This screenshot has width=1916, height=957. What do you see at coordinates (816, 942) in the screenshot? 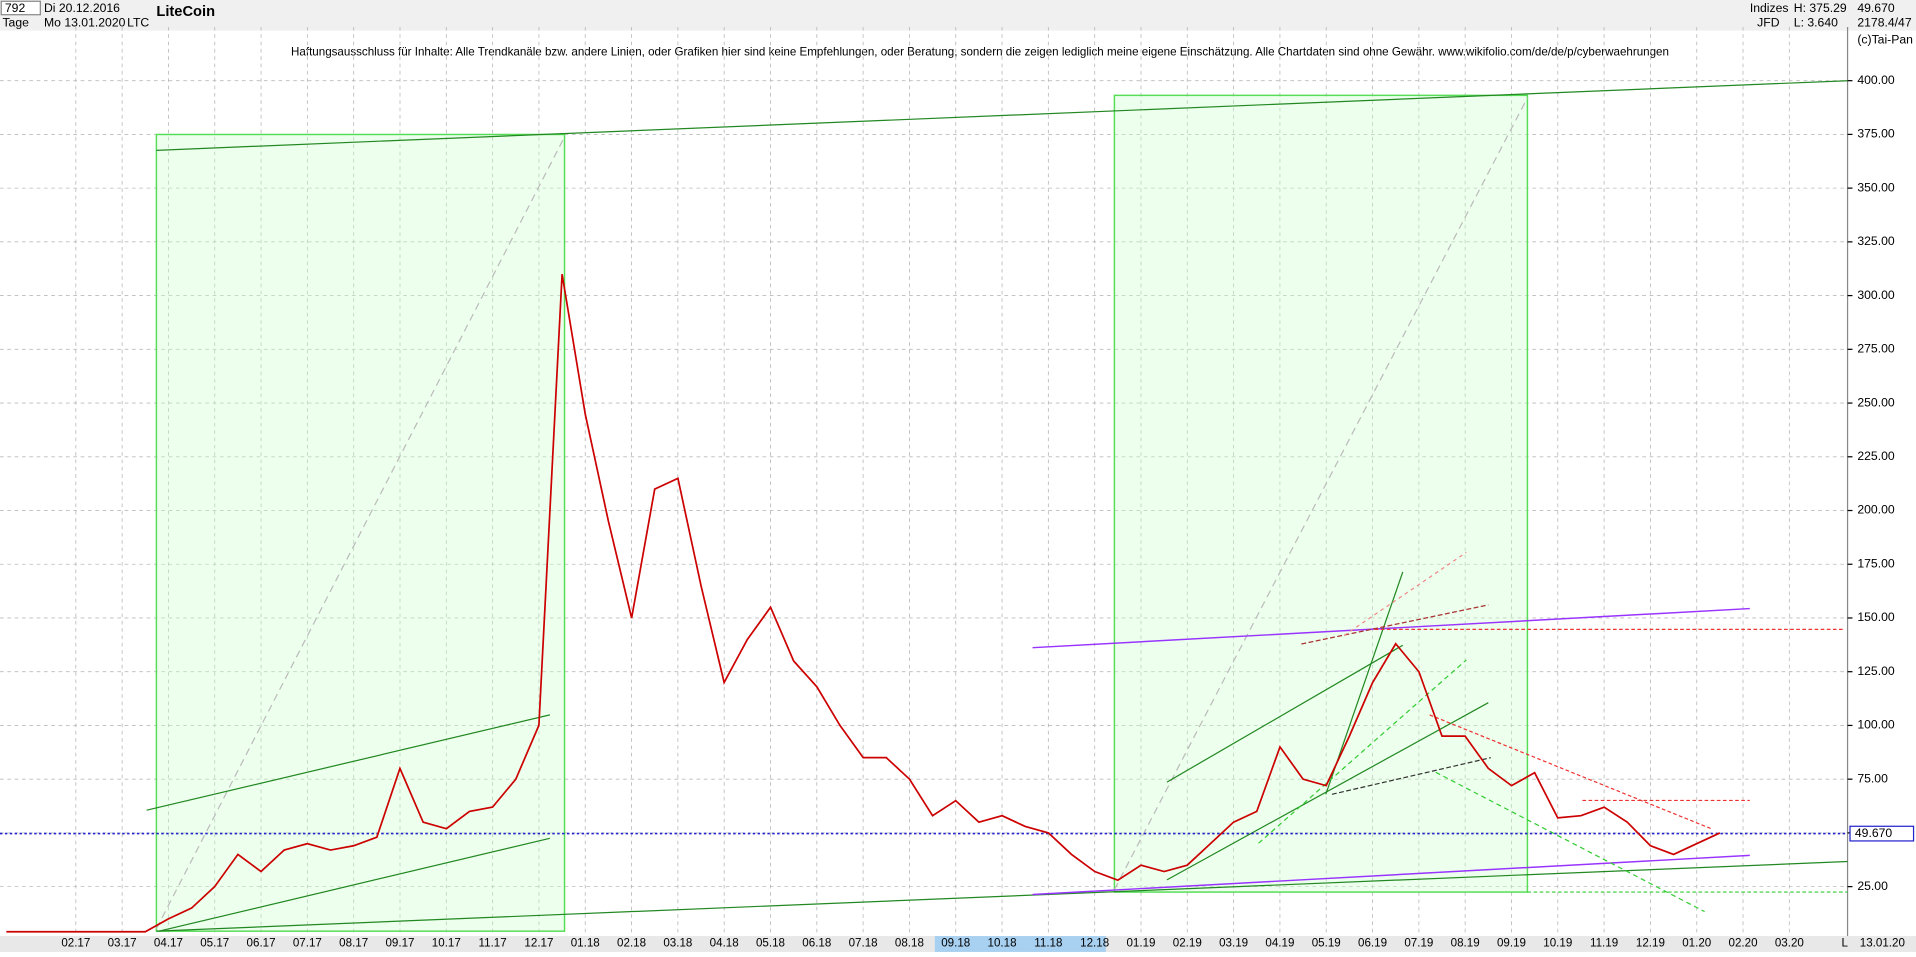
I see `x-tick-label: 06.18` at bounding box center [816, 942].